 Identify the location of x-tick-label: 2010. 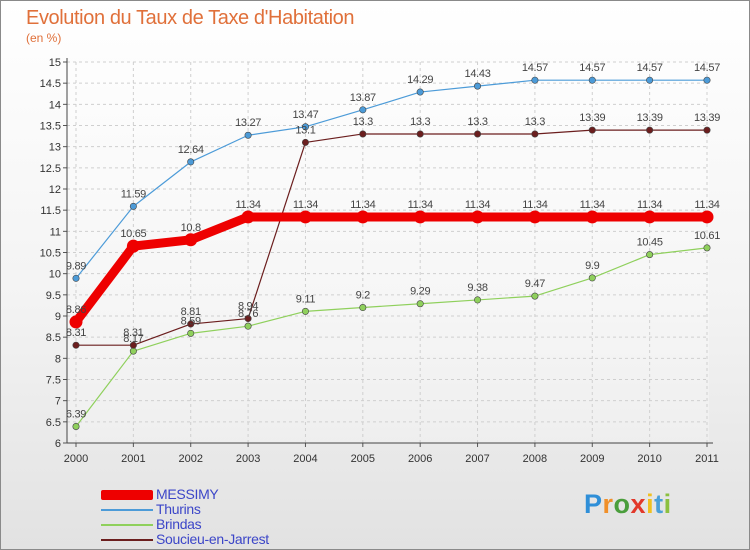
(649, 459).